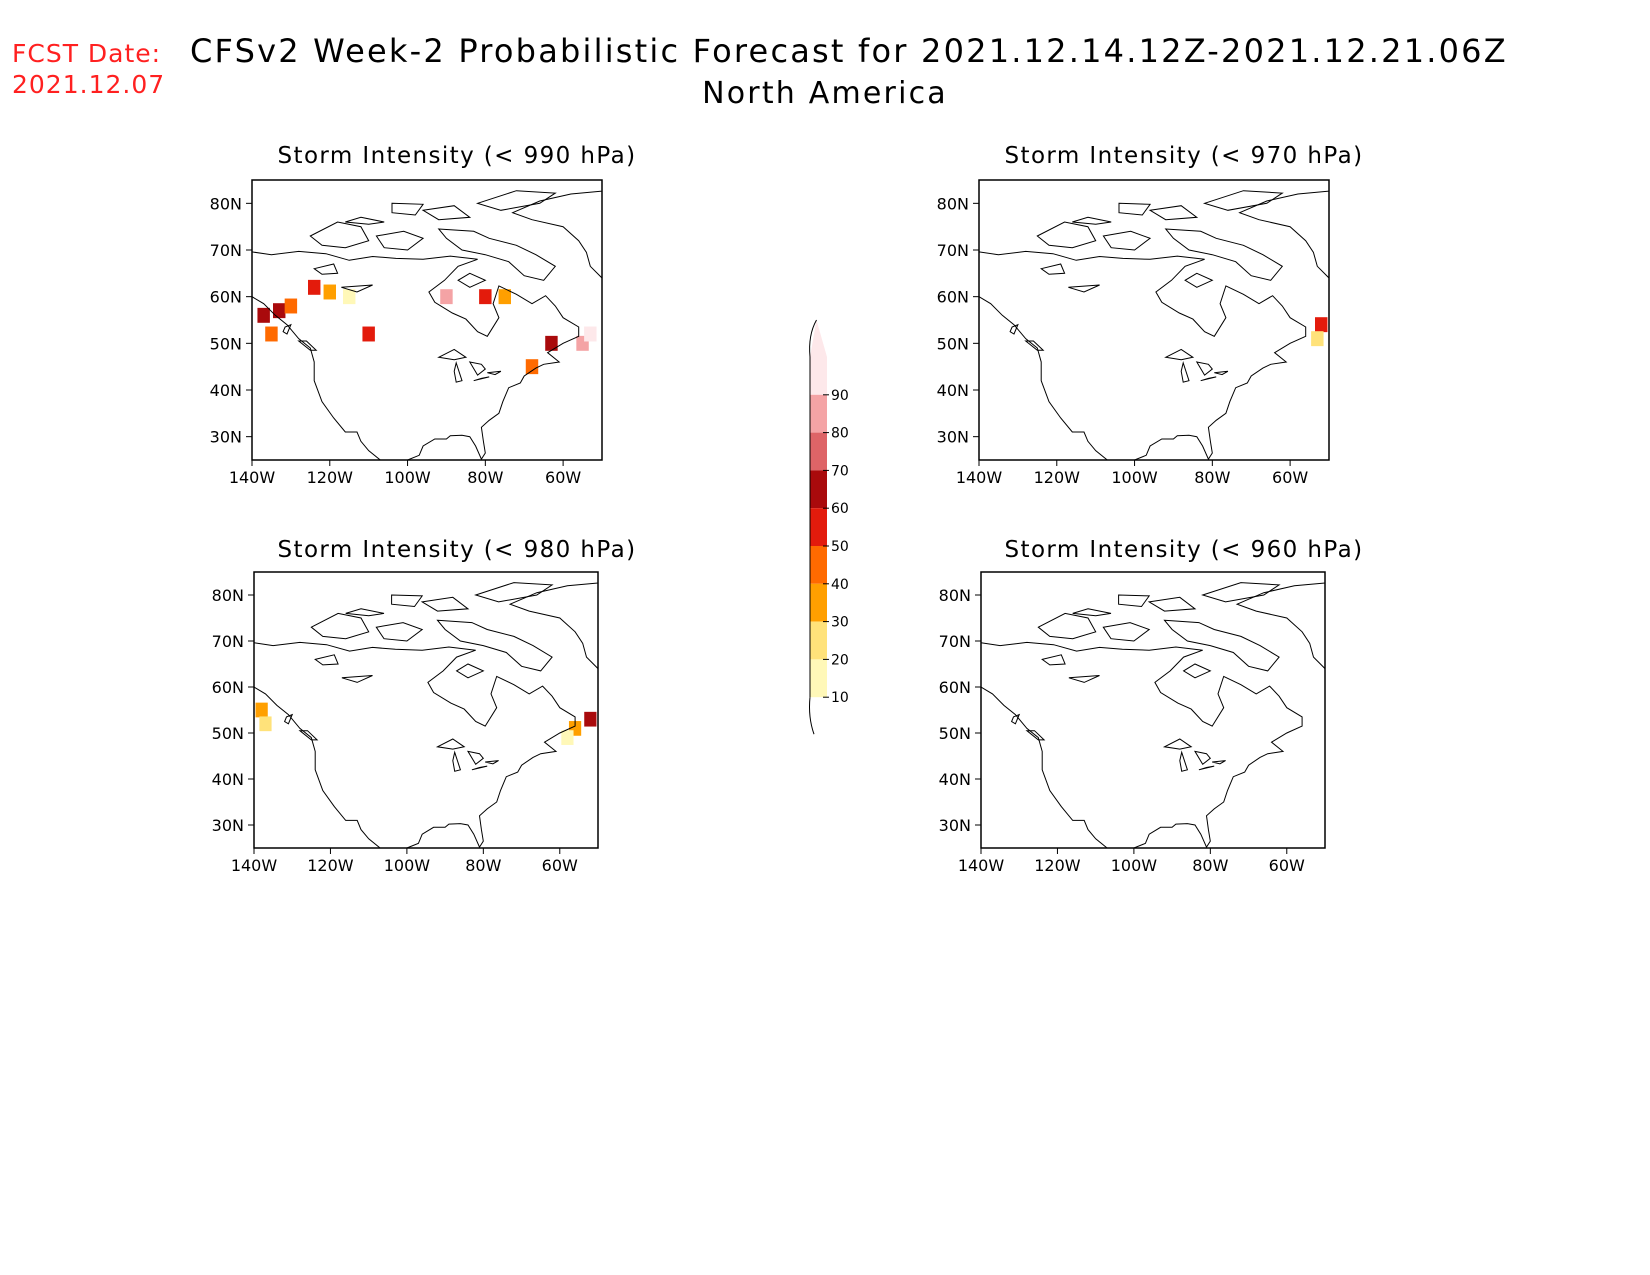 This screenshot has width=1650, height=1275. What do you see at coordinates (818, 338) in the screenshot?
I see `colorbar-top-arrow` at bounding box center [818, 338].